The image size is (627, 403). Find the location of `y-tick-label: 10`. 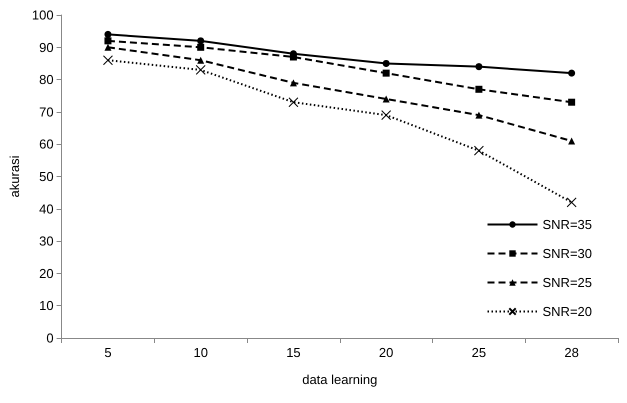

y-tick-label: 10 is located at coordinates (46, 306).